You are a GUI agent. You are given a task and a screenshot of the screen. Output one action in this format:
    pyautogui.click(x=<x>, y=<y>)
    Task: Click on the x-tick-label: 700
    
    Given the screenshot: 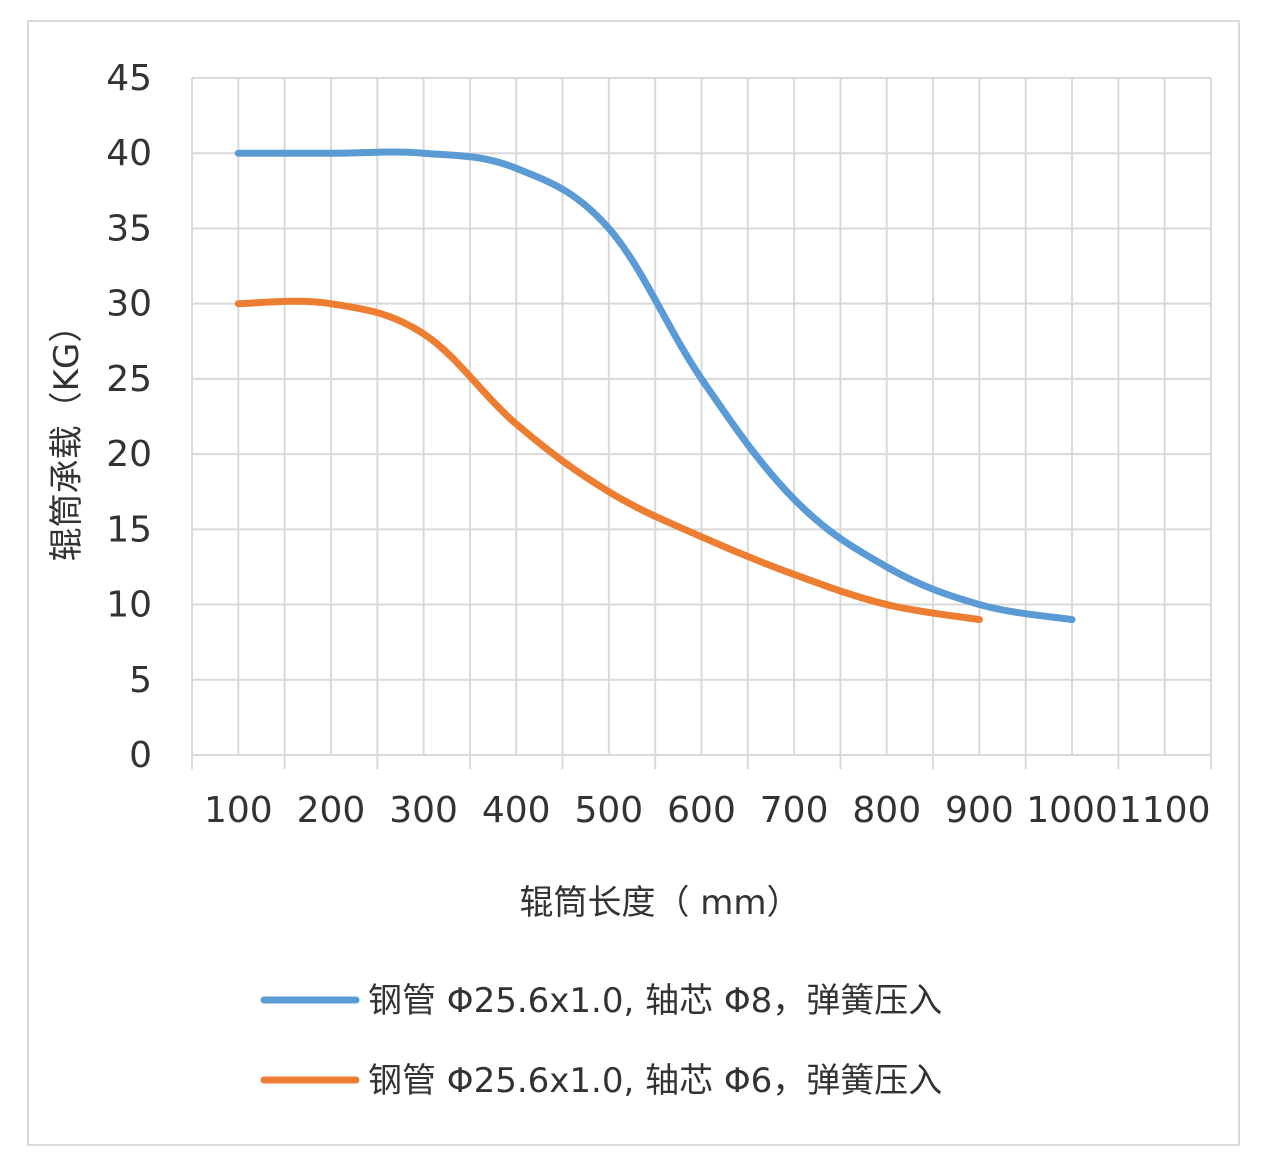 What is the action you would take?
    pyautogui.click(x=794, y=810)
    